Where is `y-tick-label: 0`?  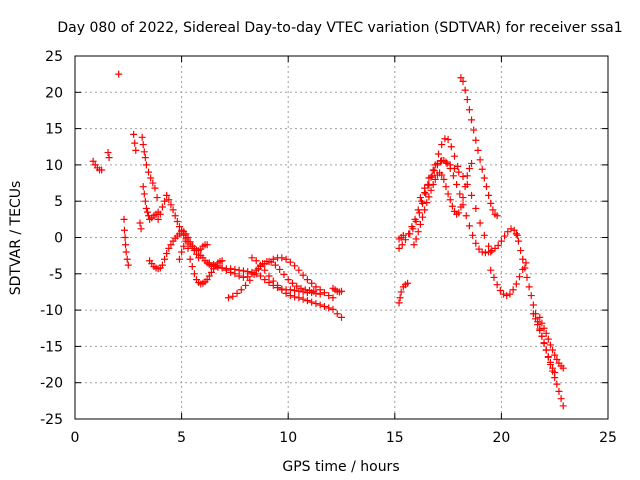
y-tick-label: 0 is located at coordinates (58, 239).